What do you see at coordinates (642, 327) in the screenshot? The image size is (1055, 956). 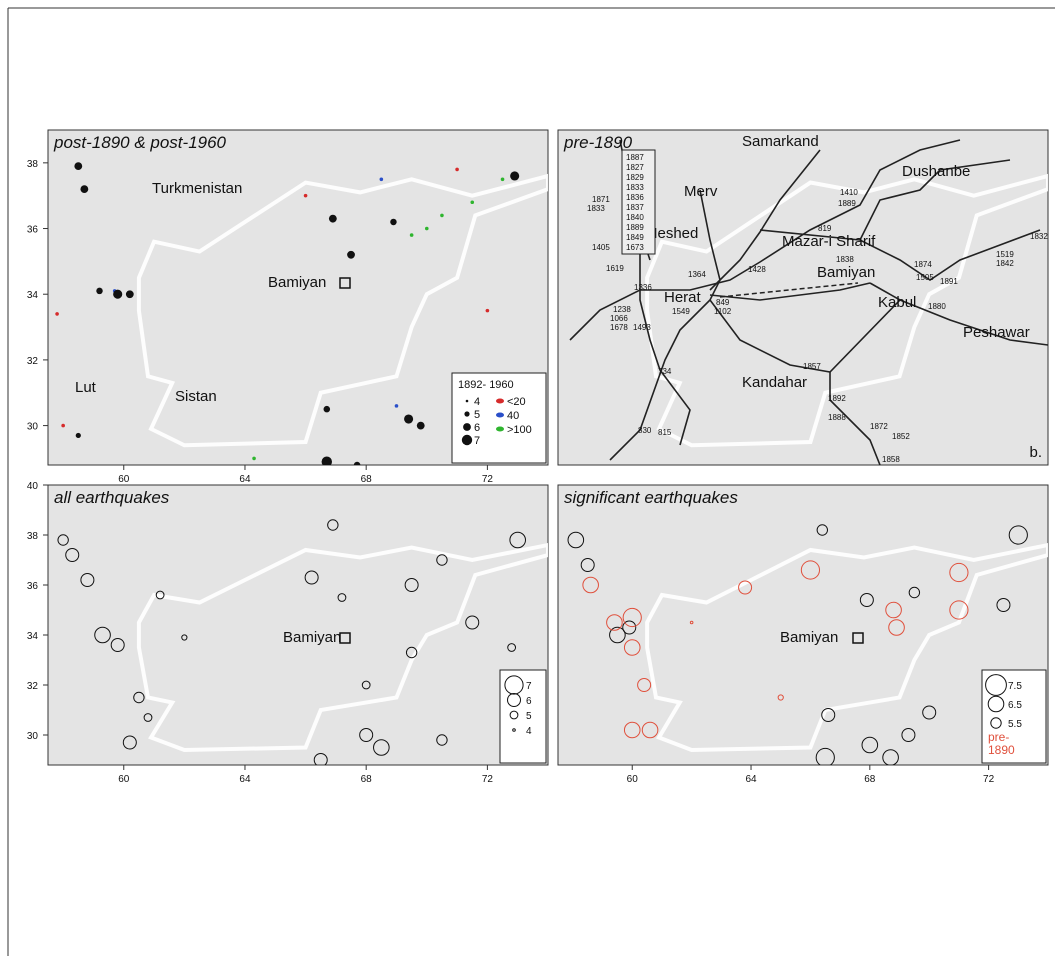 I see `year-label: 1493` at bounding box center [642, 327].